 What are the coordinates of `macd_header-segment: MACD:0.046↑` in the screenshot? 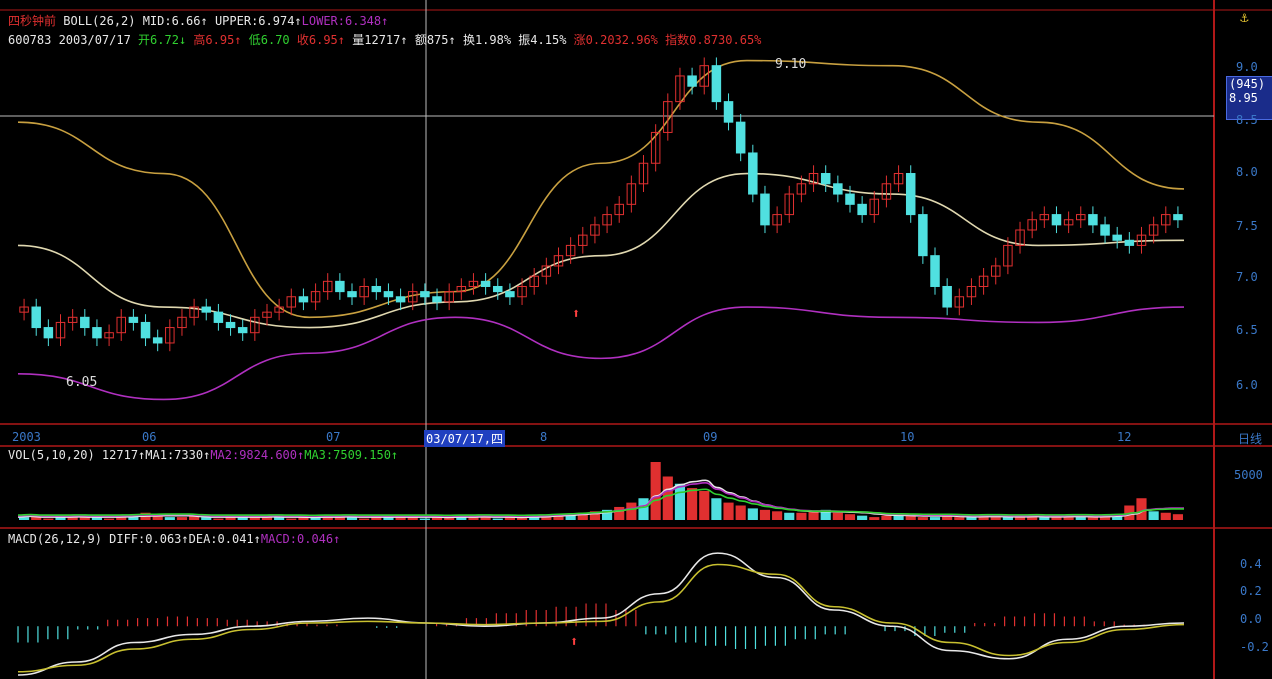 It's located at (300, 539).